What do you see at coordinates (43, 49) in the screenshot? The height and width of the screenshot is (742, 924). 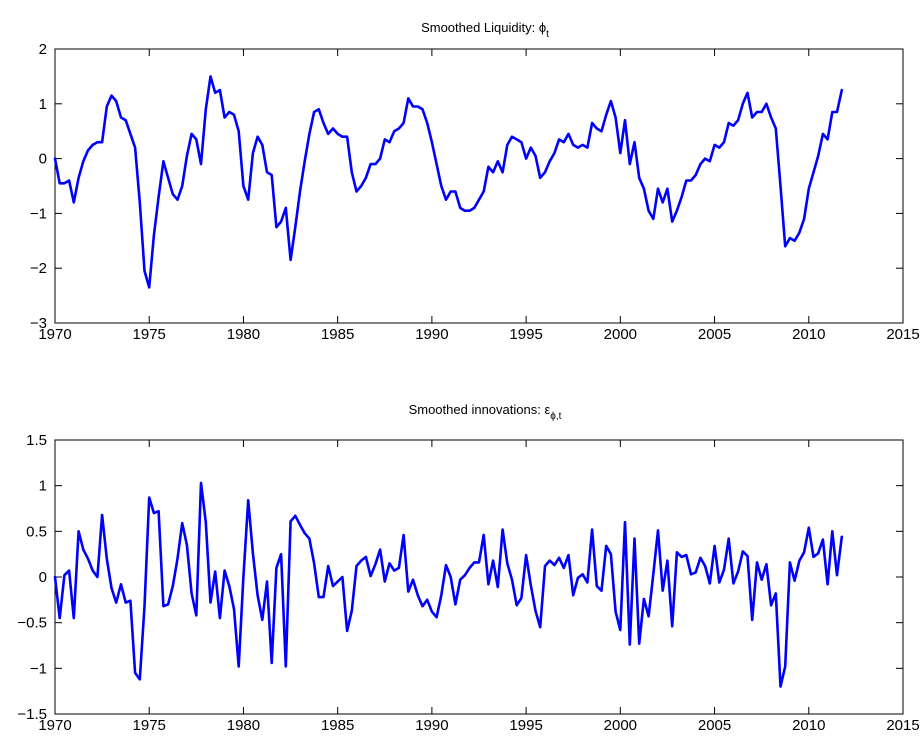 I see `y-tick-label: 2` at bounding box center [43, 49].